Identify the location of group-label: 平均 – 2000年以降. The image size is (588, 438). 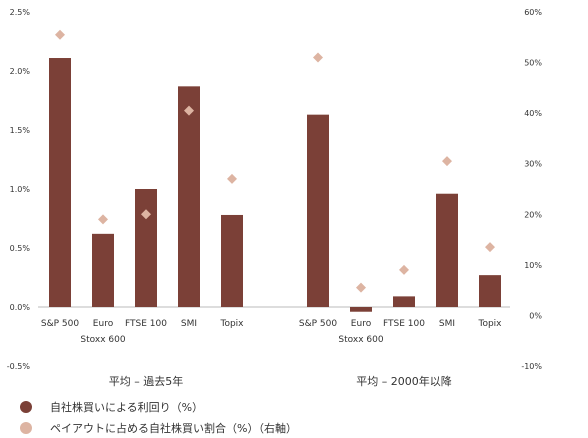
(404, 381).